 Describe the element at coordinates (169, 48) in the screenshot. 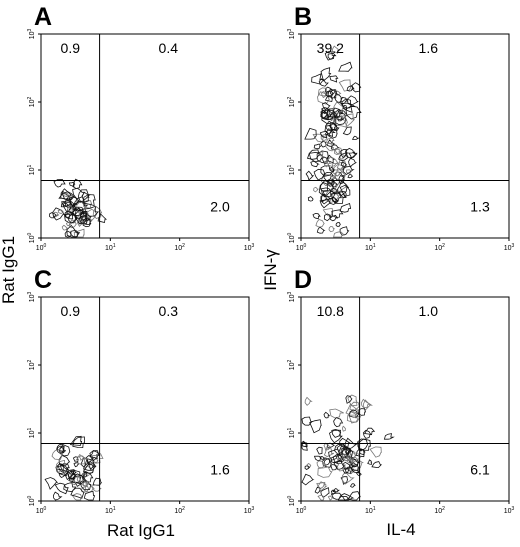

I see `quadrant-upper-right: 0.4` at that location.